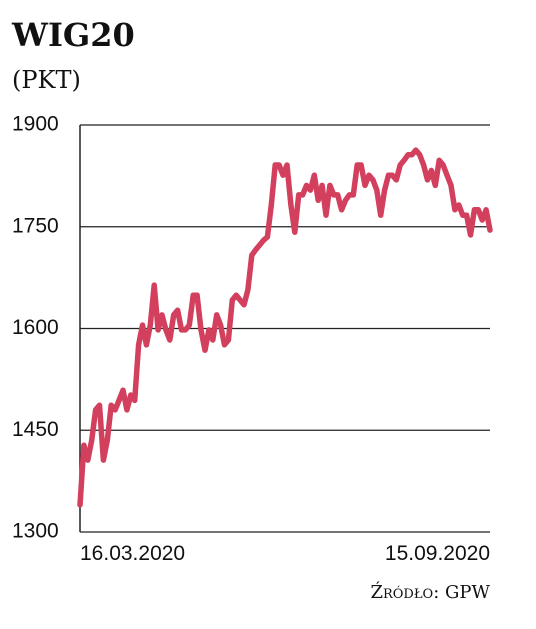  I want to click on y-tick-label: 1450, so click(35, 429).